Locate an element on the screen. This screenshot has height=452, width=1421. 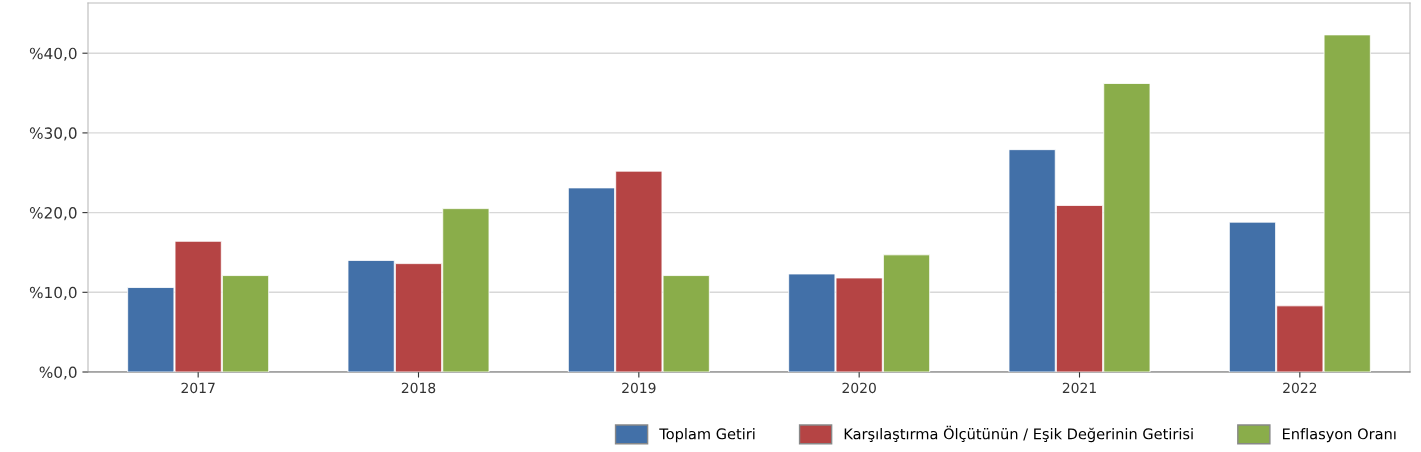
y-tick-label: %0,0 is located at coordinates (58, 373).